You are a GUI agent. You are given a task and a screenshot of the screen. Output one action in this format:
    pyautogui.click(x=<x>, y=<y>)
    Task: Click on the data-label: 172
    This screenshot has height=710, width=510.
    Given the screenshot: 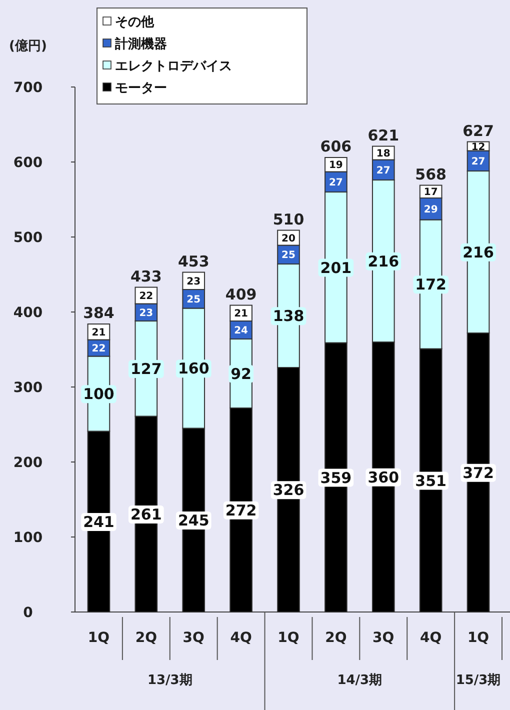 What is the action you would take?
    pyautogui.click(x=430, y=285)
    